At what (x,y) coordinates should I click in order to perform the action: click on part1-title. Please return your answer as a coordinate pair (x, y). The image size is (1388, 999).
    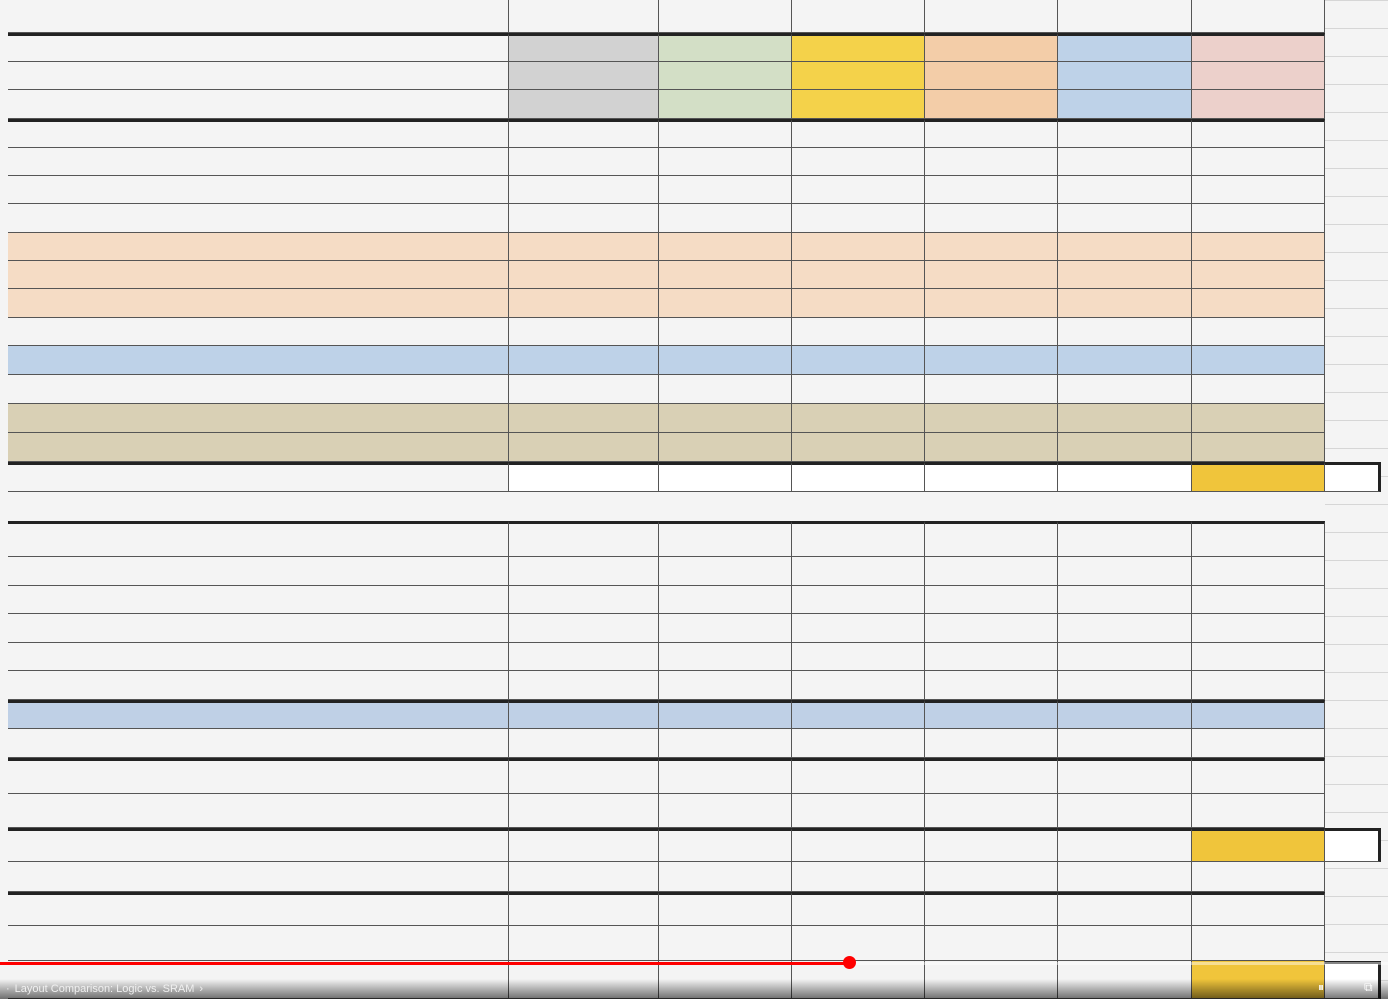
    Looking at the image, I should click on (258, 16).